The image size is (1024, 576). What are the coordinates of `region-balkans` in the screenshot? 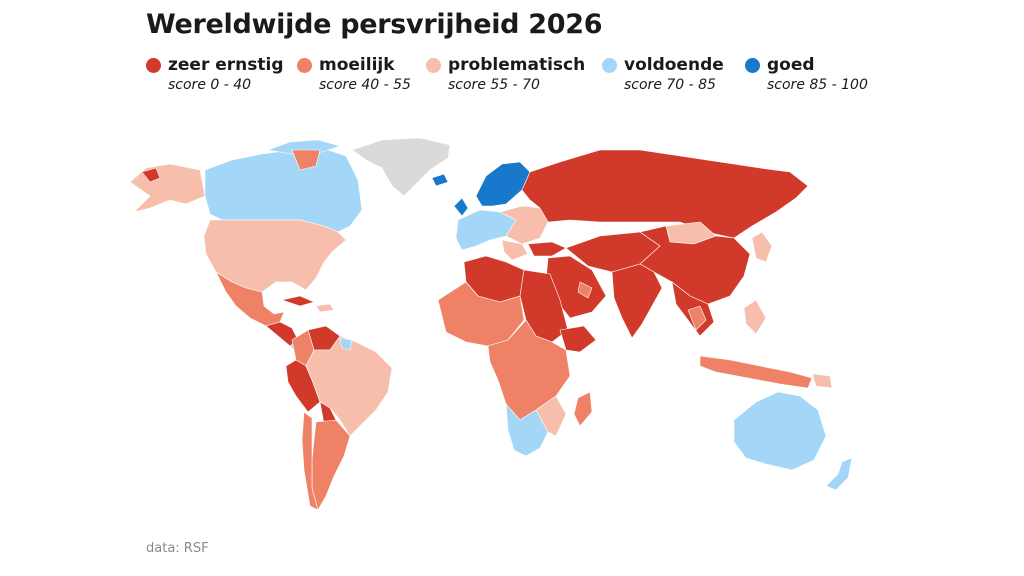 It's located at (515, 250).